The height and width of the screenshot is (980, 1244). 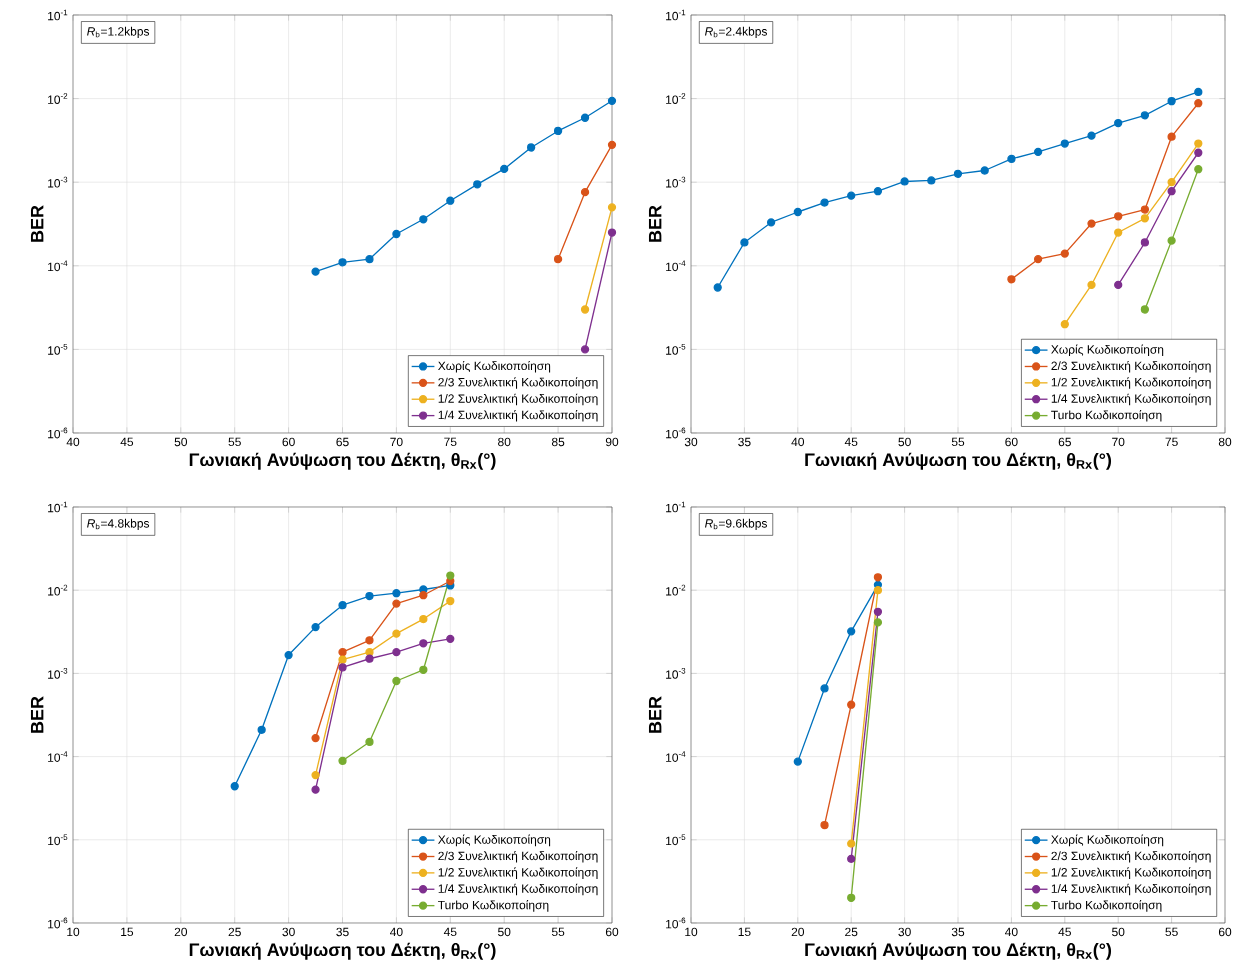 I want to click on annotation: R$_{b}$=2.4kbps, so click(x=736, y=32).